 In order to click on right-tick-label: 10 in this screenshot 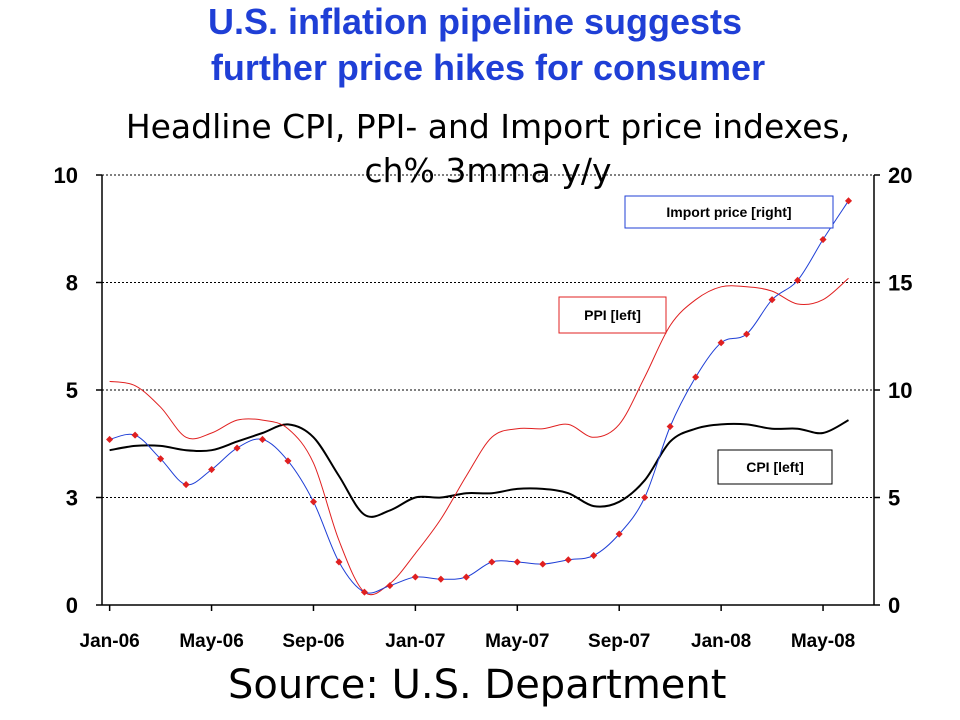, I will do `click(900, 390)`.